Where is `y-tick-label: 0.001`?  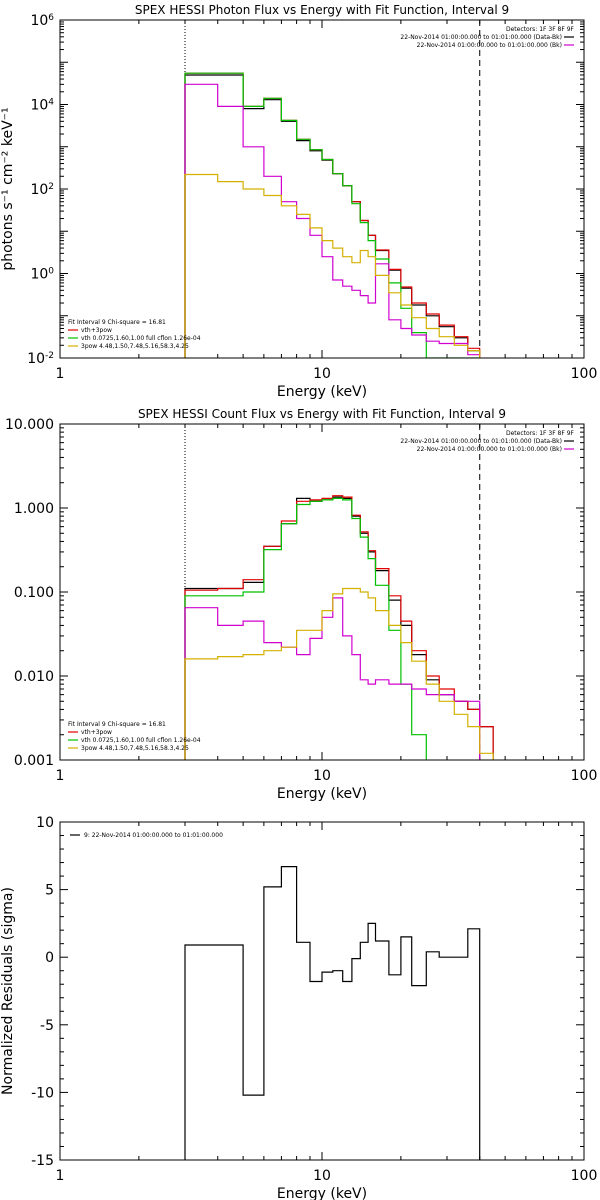
y-tick-label: 0.001 is located at coordinates (34, 761).